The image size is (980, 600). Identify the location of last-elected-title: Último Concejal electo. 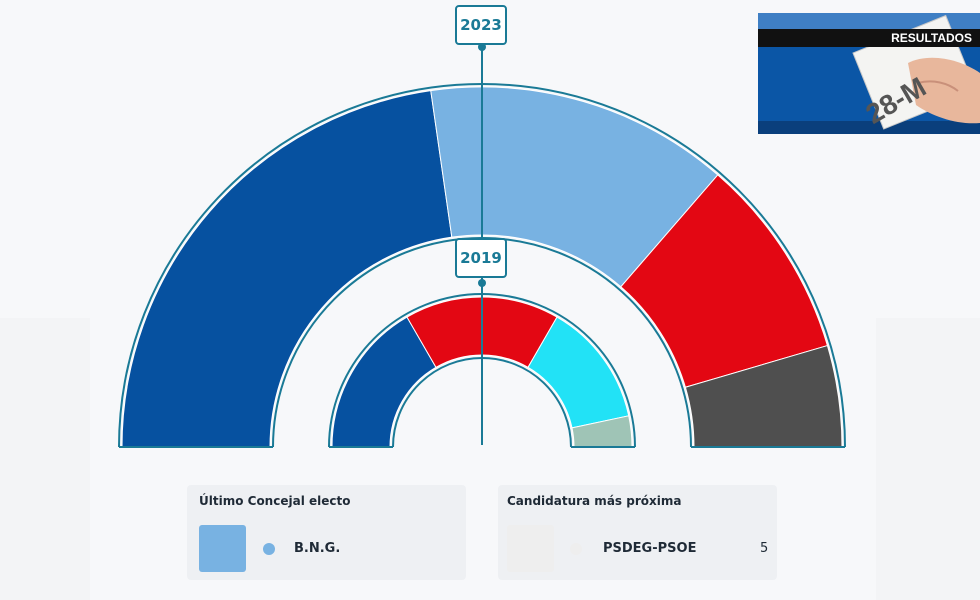
(275, 501).